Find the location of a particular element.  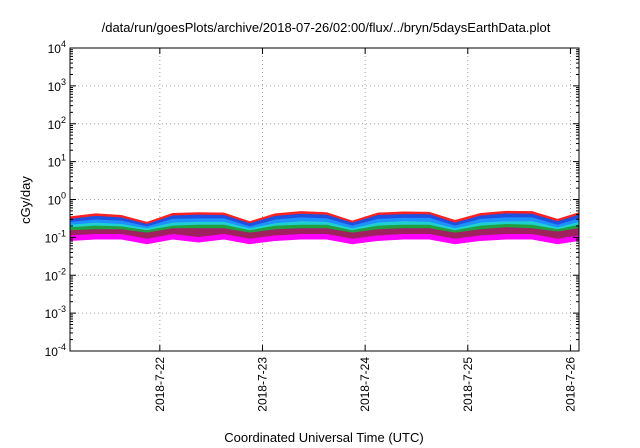

x-tick-label: 2018-7-24 is located at coordinates (365, 384).